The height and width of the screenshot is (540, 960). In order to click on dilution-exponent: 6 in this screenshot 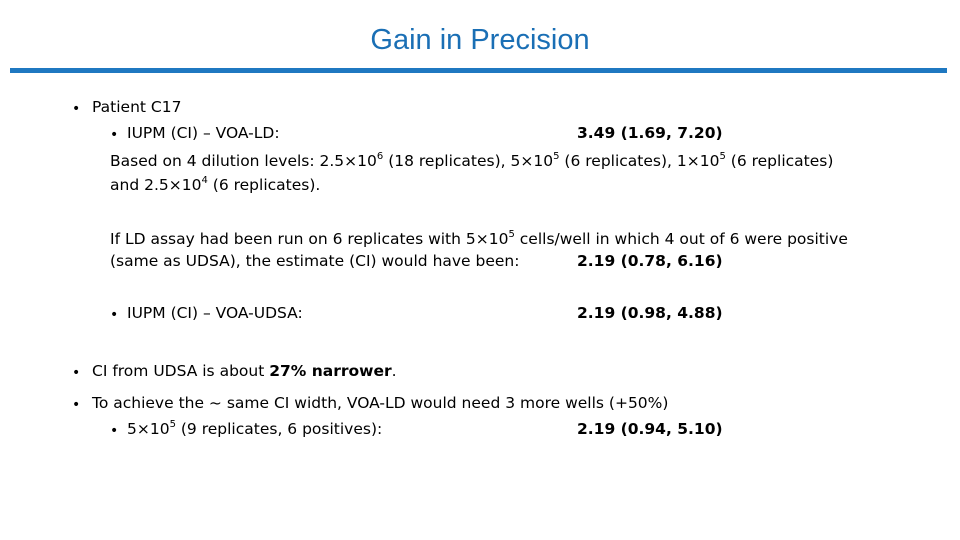, I will do `click(380, 156)`.